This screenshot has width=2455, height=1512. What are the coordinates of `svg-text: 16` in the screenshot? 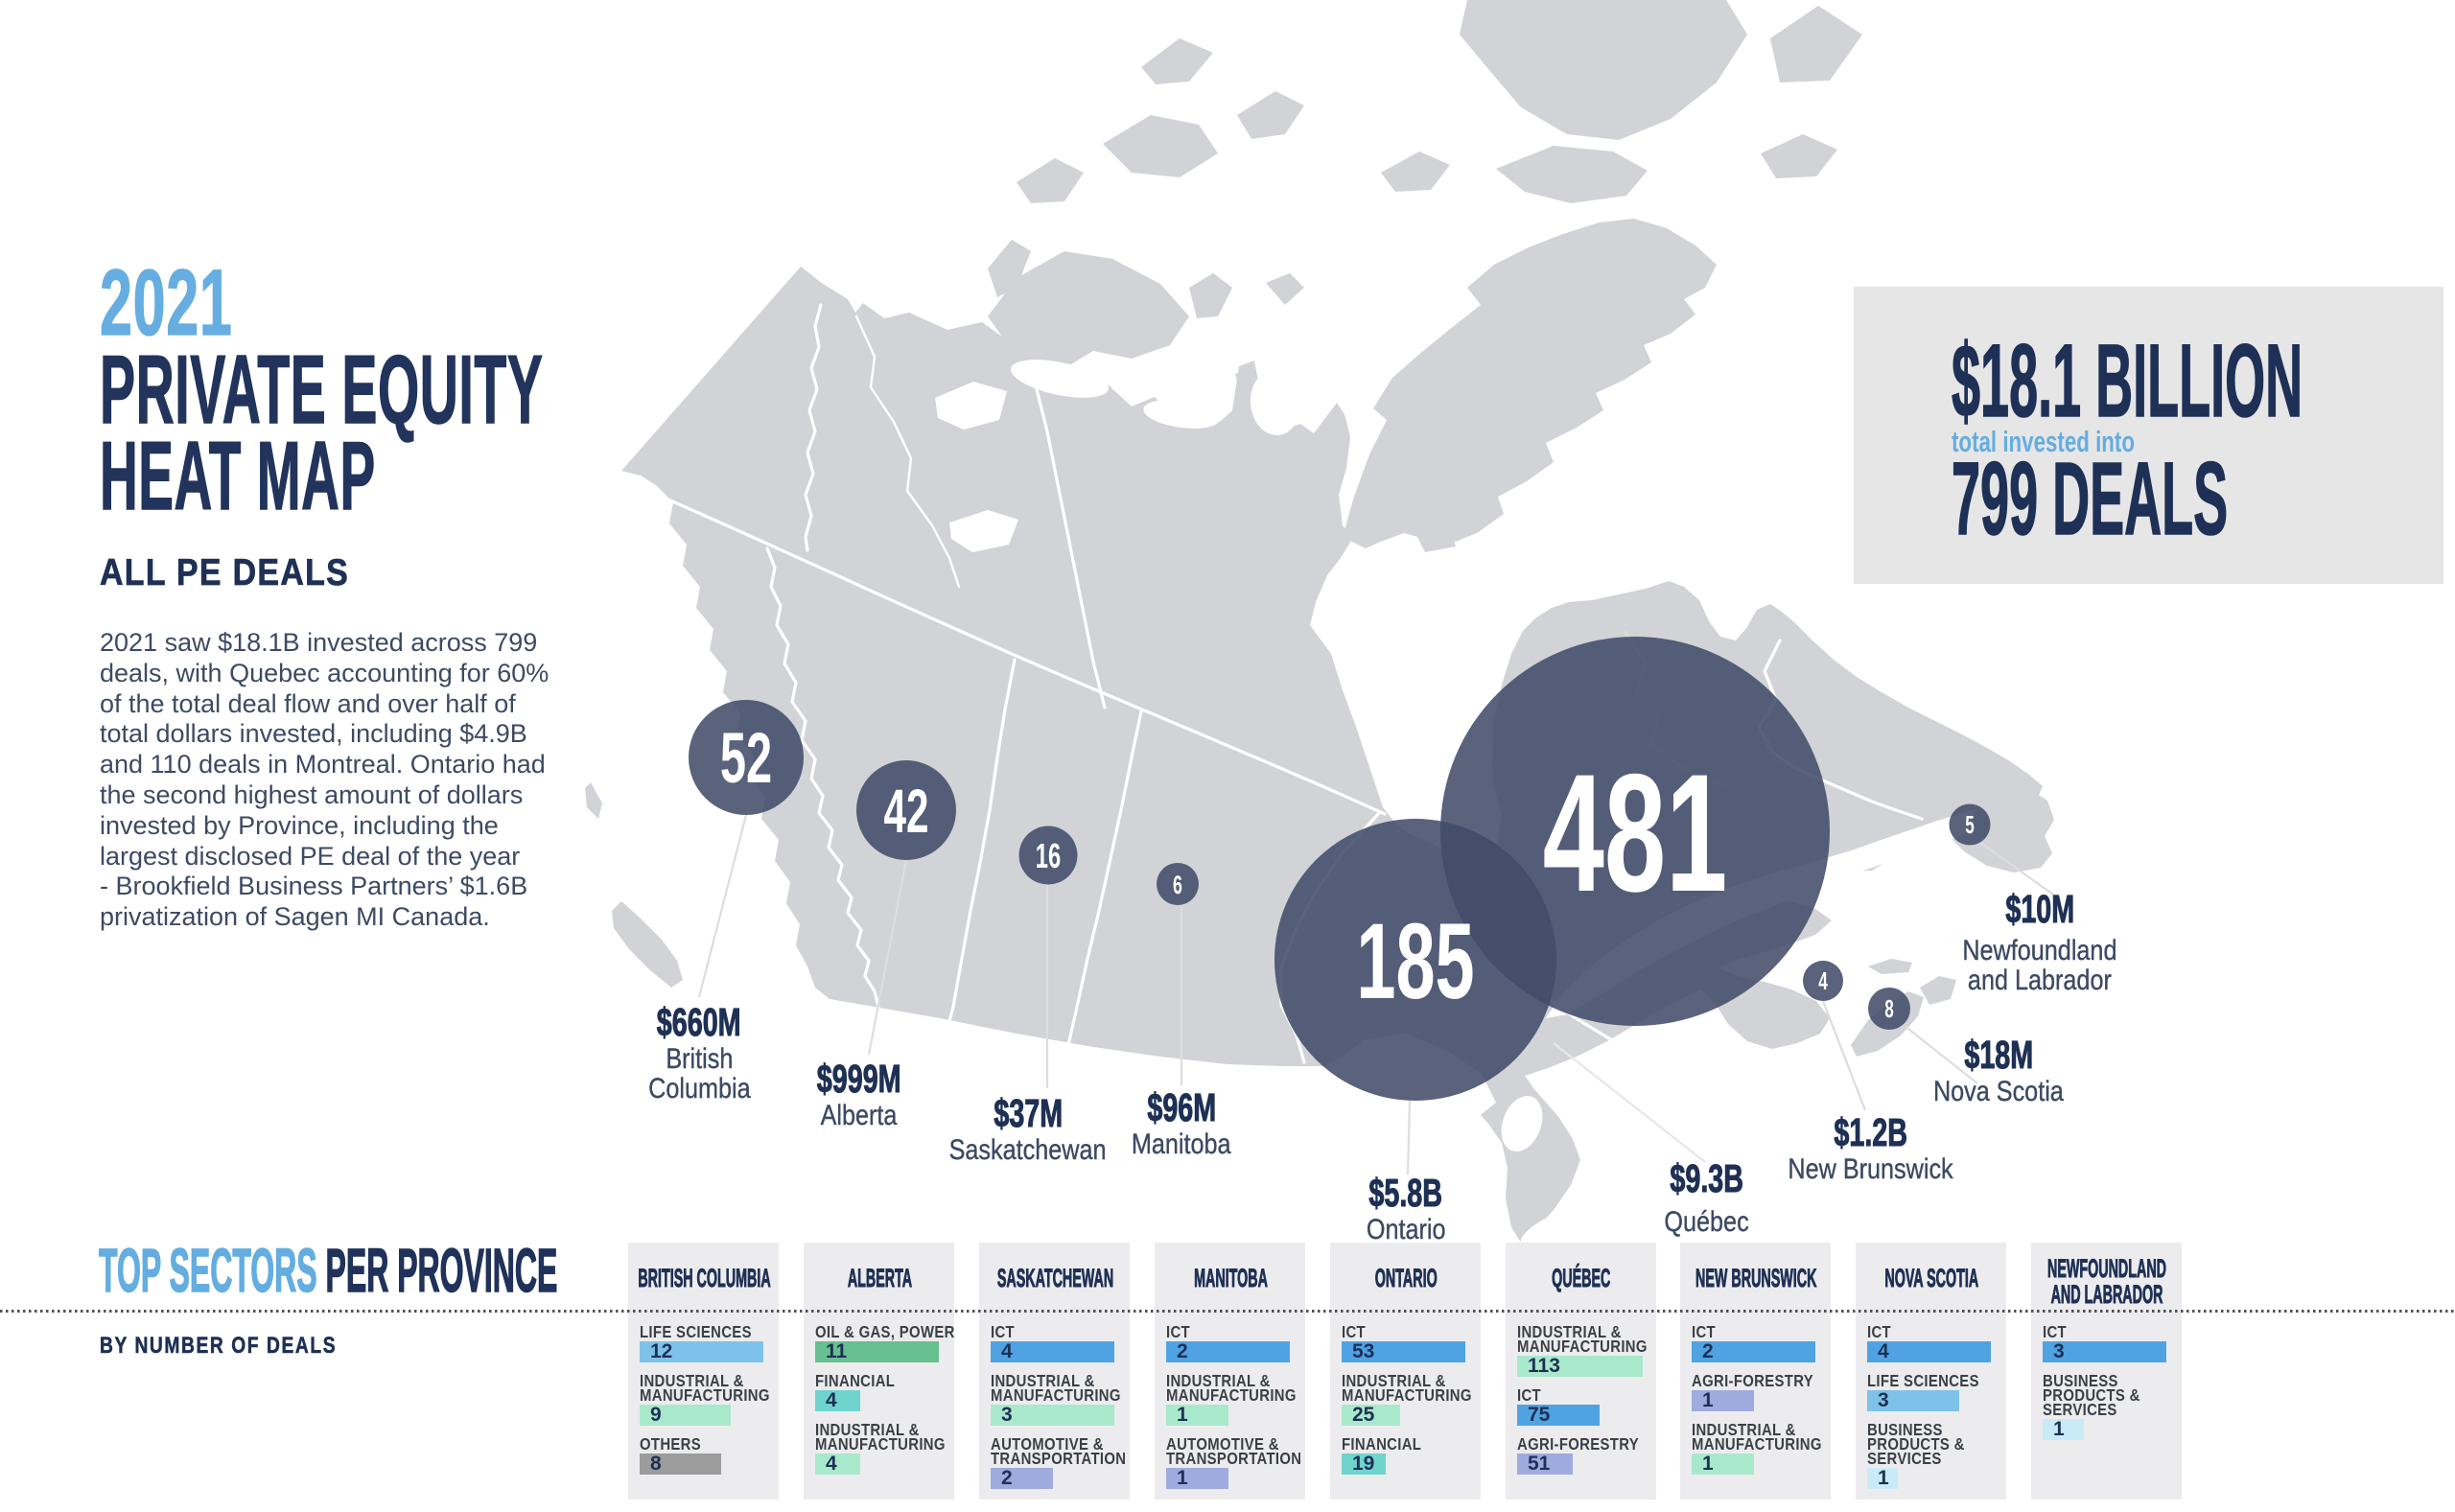 It's located at (1048, 856).